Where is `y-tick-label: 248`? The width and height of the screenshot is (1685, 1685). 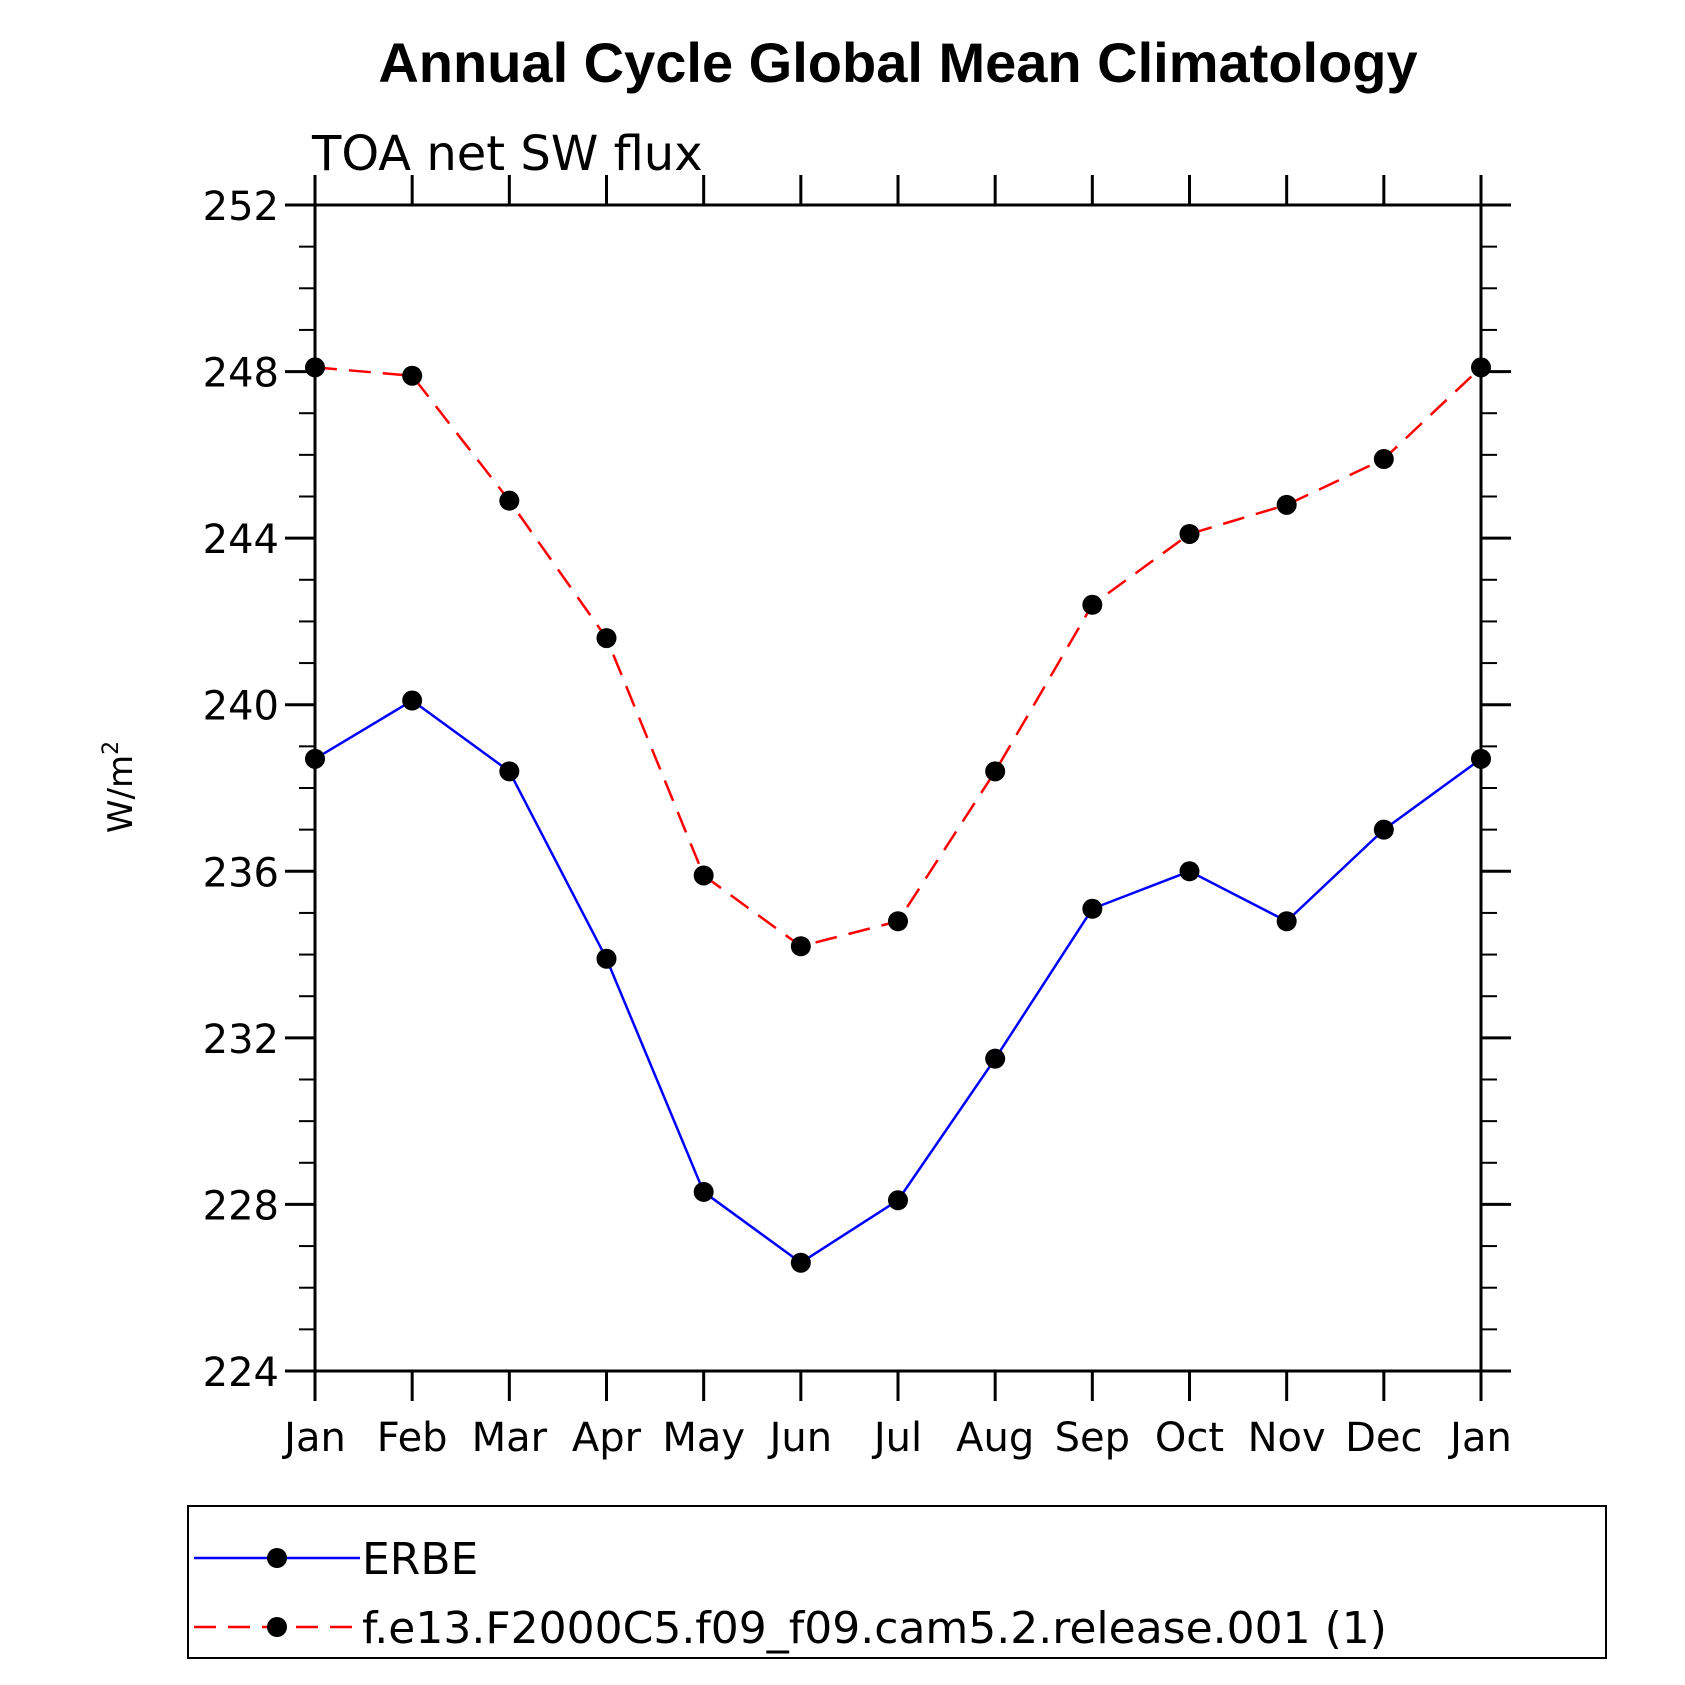 y-tick-label: 248 is located at coordinates (241, 374).